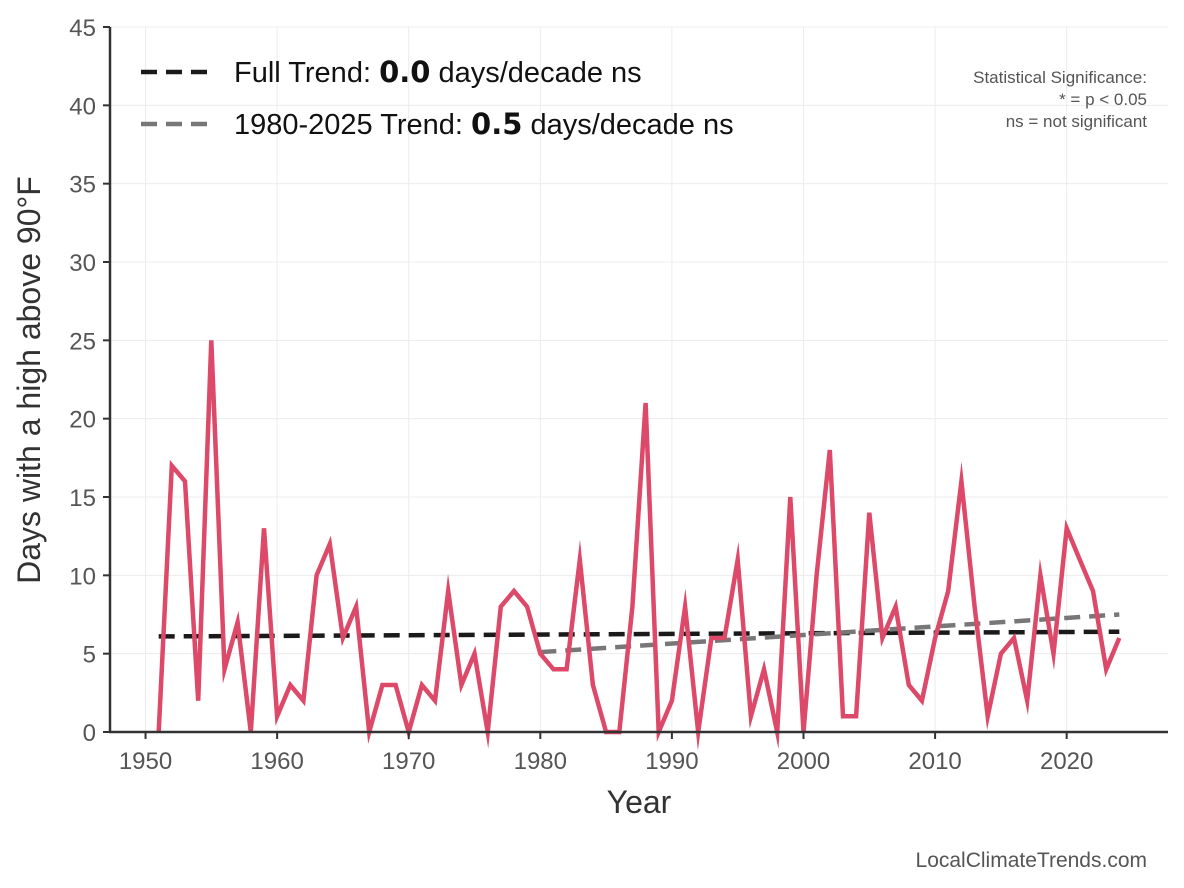 The image size is (1184, 888). Describe the element at coordinates (496, 124) in the screenshot. I see `legend-value-recent-trend: 0.5` at that location.